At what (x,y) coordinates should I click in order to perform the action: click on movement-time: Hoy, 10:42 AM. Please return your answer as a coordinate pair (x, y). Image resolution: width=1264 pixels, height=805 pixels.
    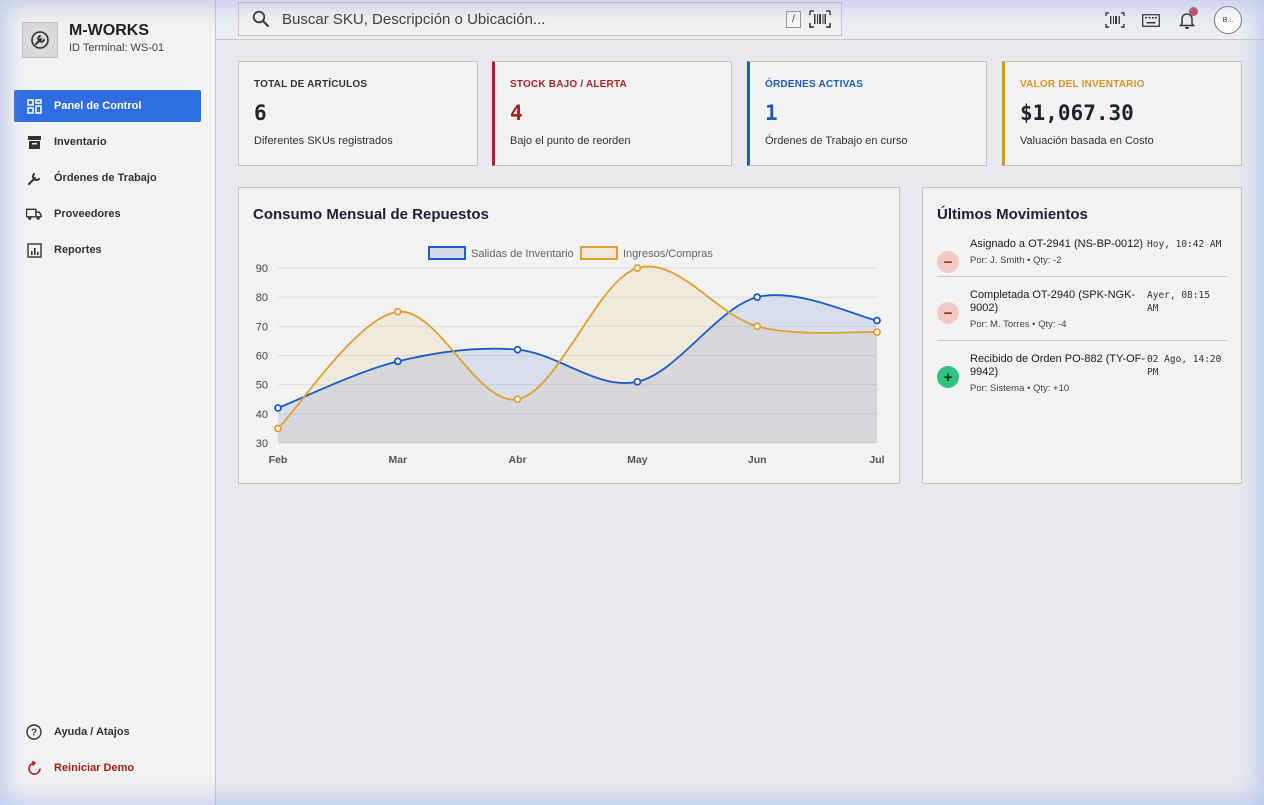
    Looking at the image, I should click on (1184, 244).